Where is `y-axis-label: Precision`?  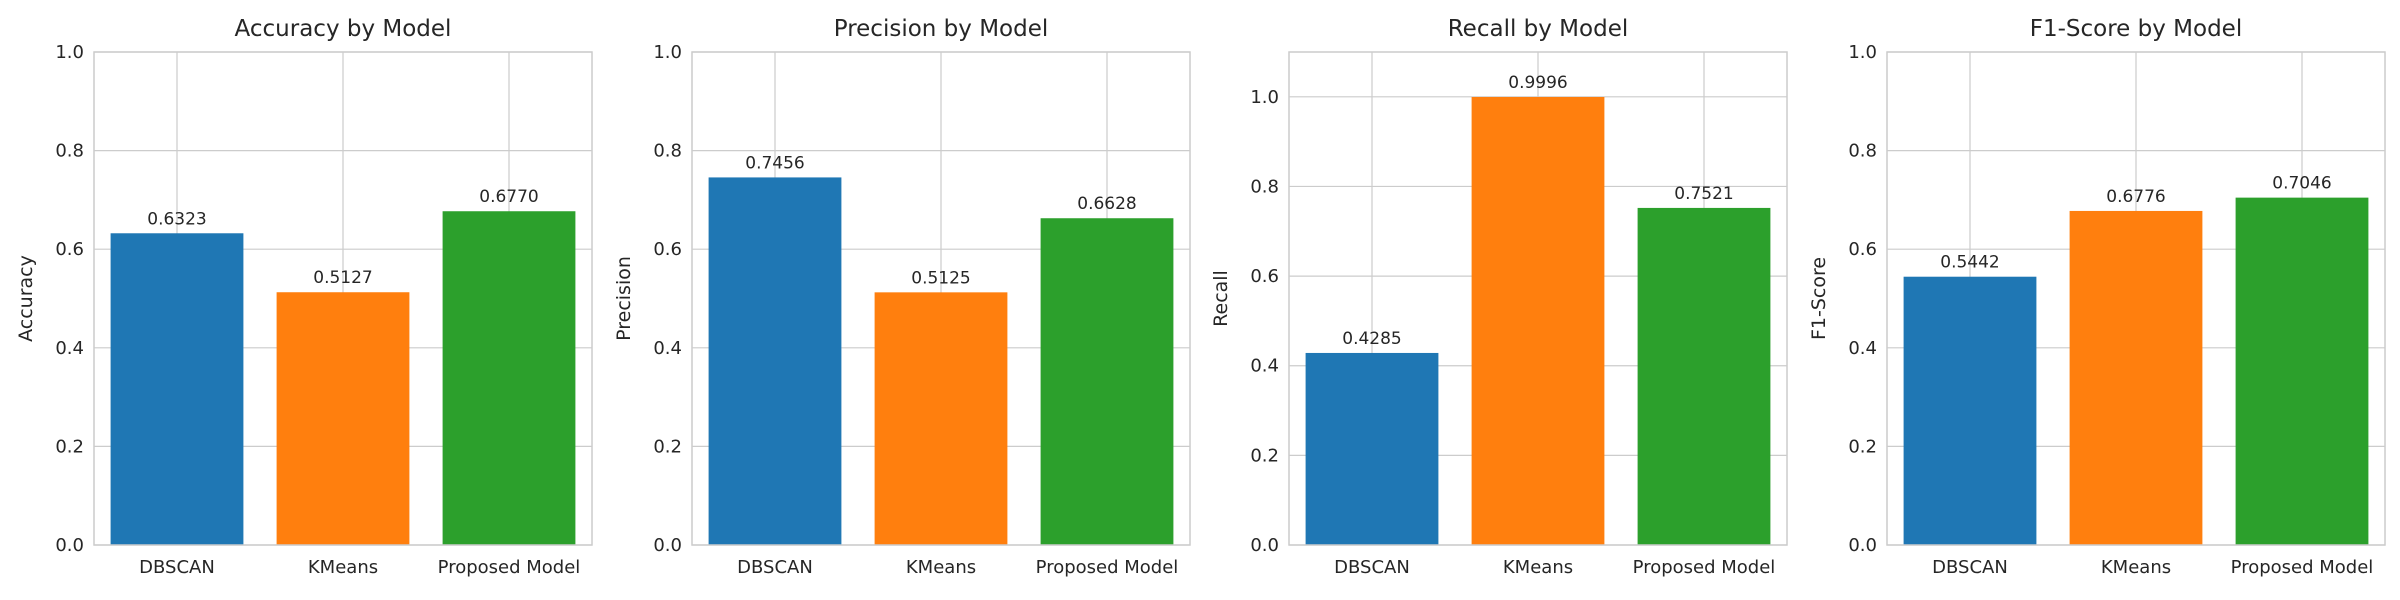 y-axis-label: Precision is located at coordinates (624, 298).